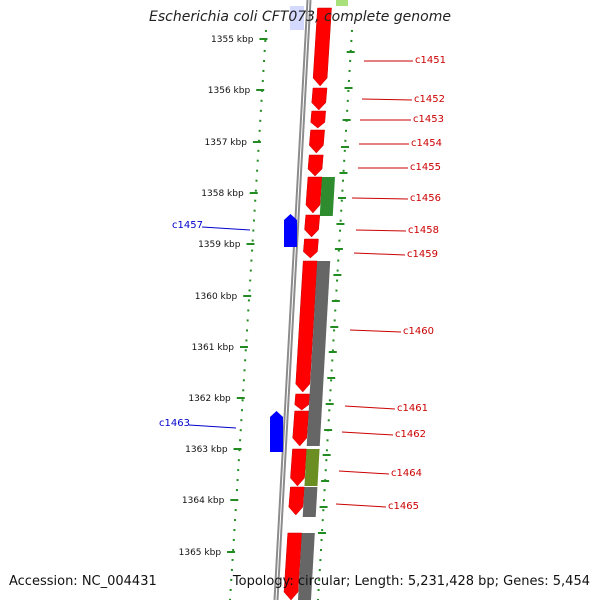  I want to click on genome-title: Escherichia coli CFT073, complete genome, so click(300, 17).